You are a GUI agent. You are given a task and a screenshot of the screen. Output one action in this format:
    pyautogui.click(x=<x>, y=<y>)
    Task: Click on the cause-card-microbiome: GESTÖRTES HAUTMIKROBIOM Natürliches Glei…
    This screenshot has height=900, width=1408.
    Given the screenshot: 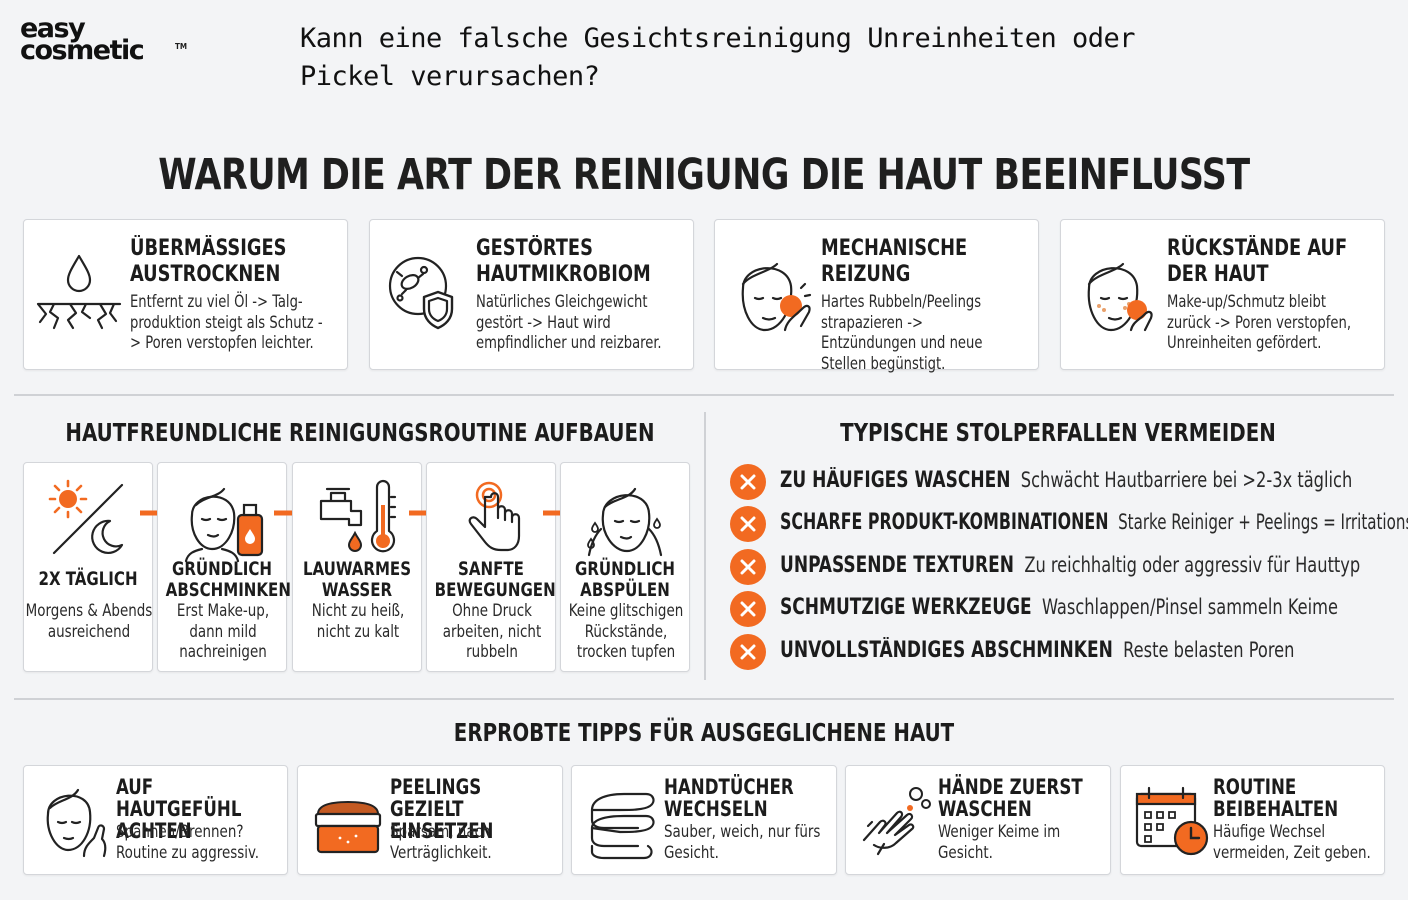 What is the action you would take?
    pyautogui.click(x=531, y=294)
    